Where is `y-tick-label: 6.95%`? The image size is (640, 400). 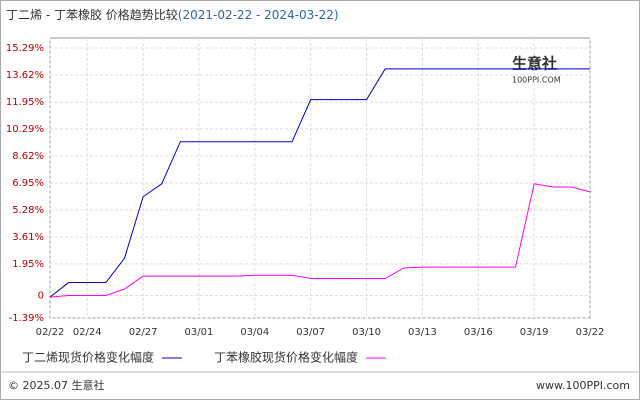 y-tick-label: 6.95% is located at coordinates (28, 183).